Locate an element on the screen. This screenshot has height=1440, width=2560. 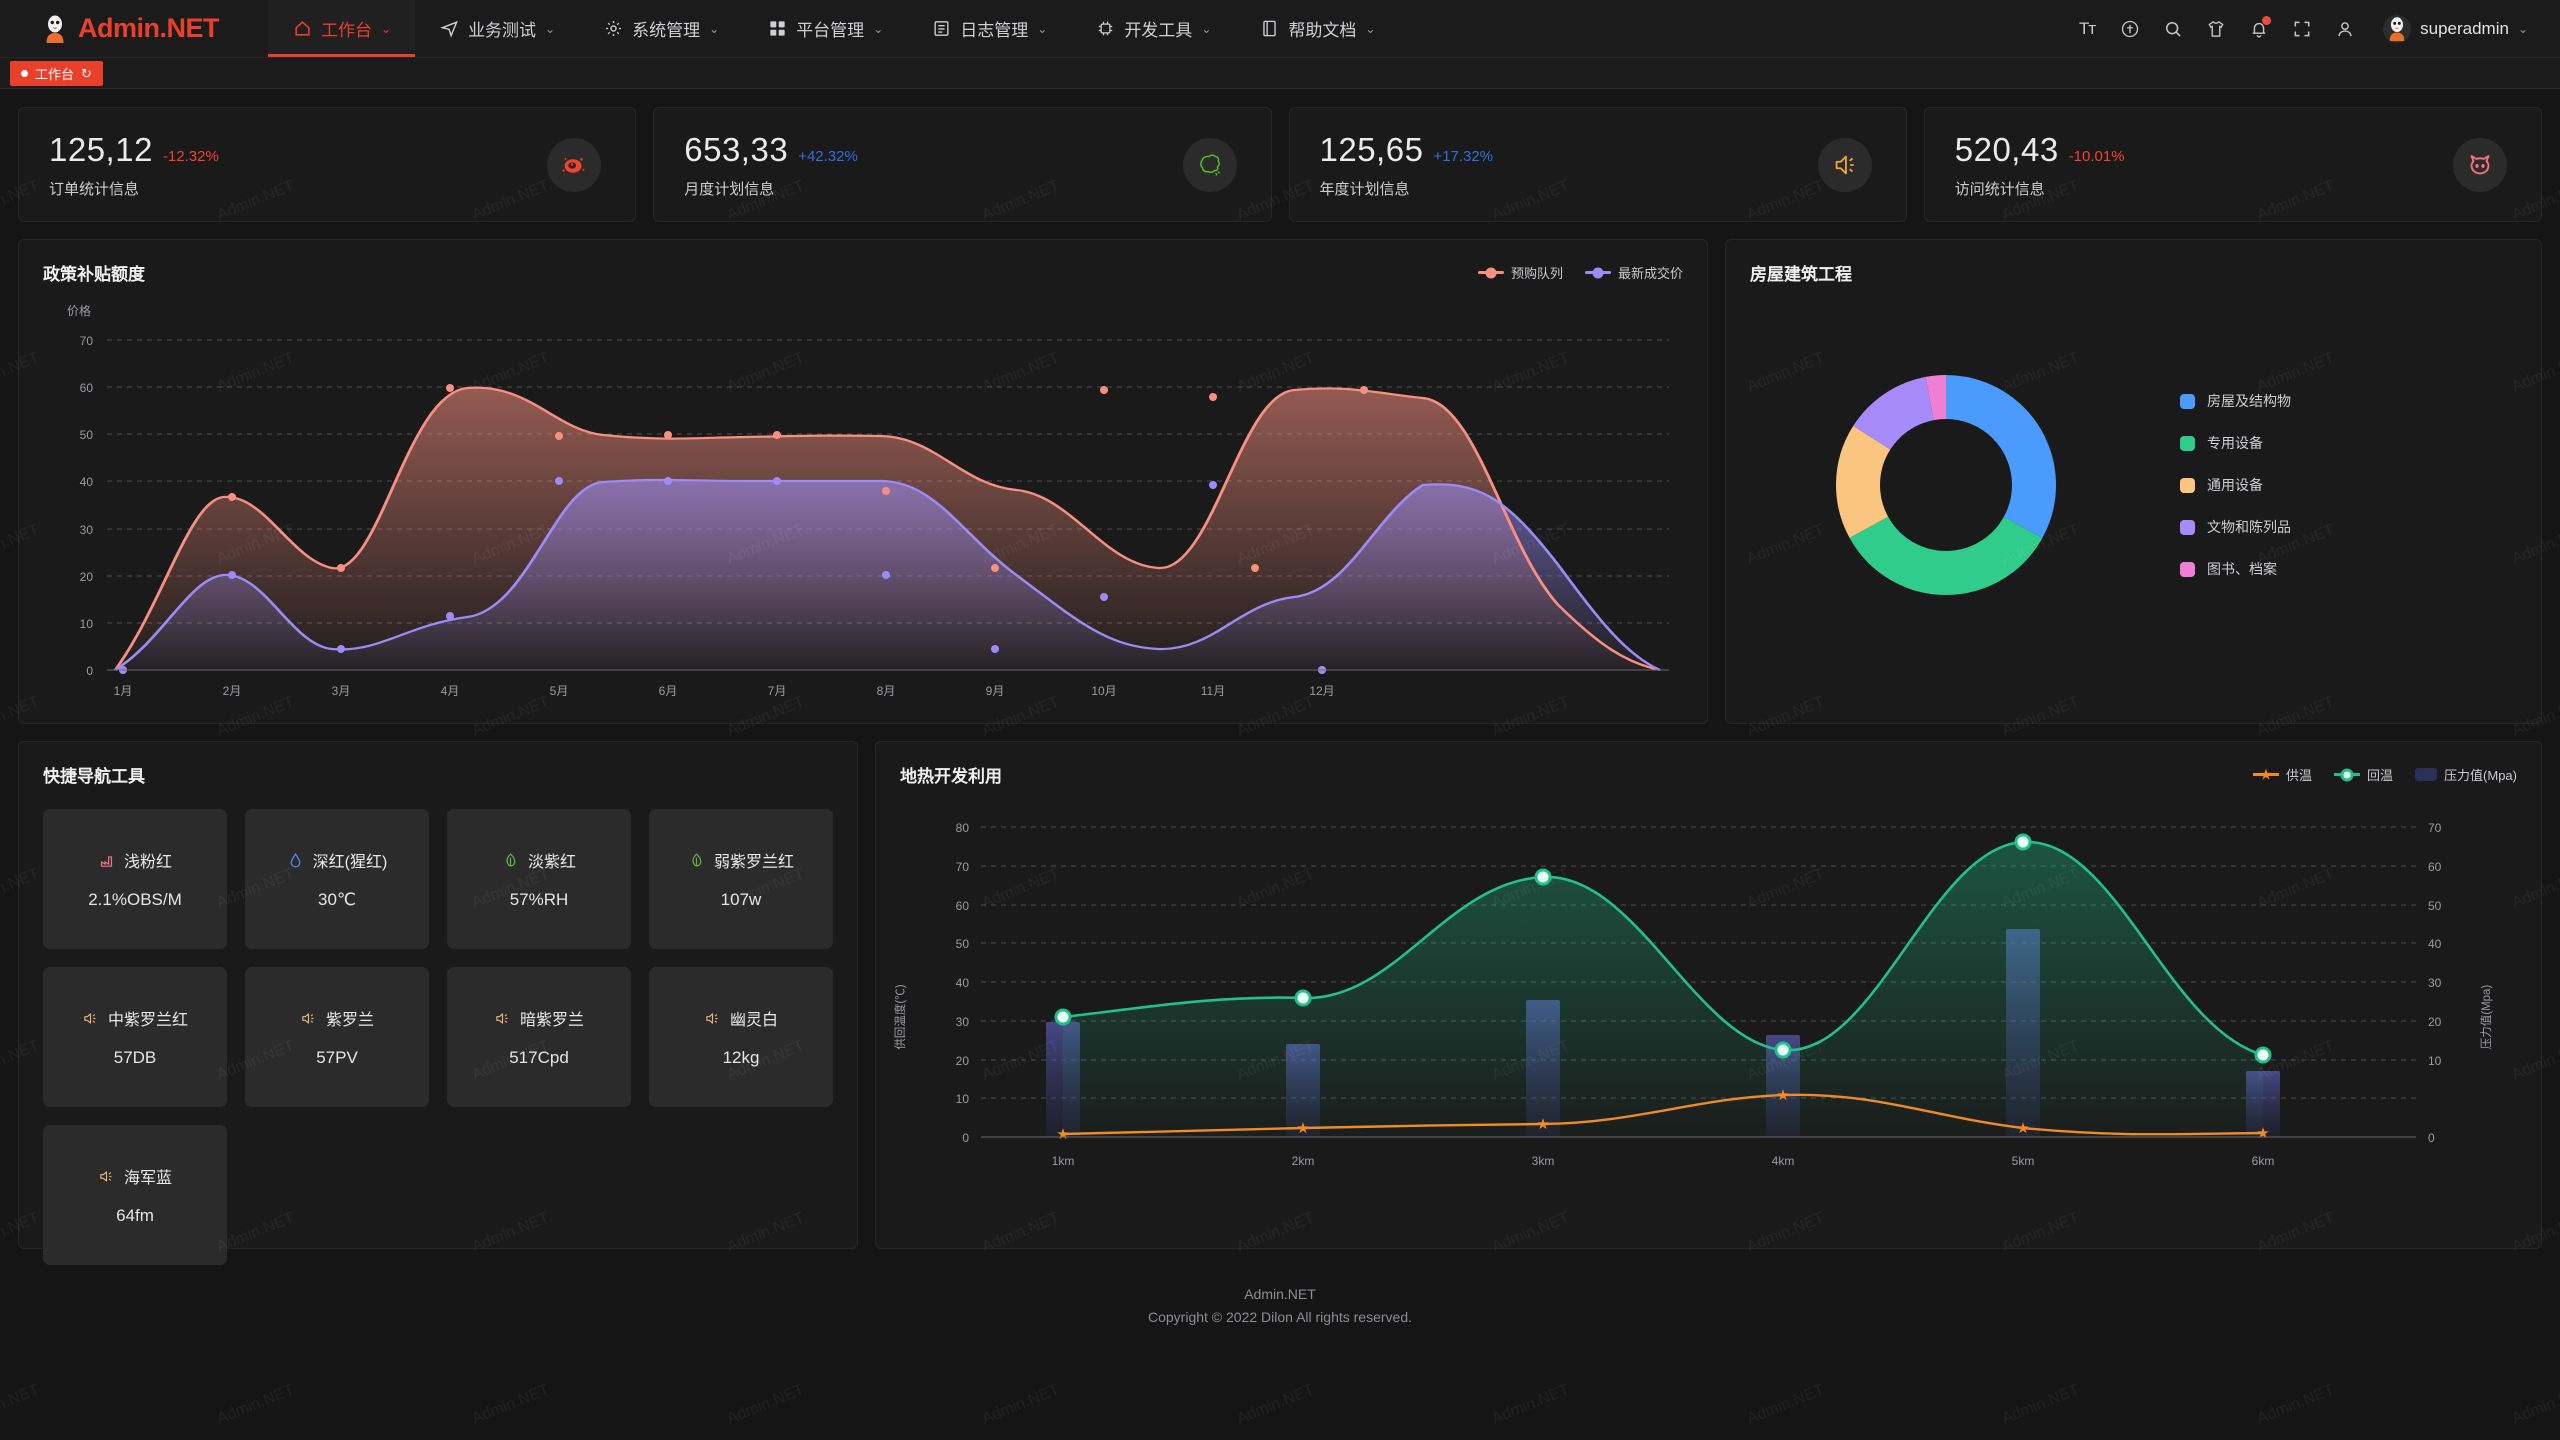
stat-card-visits: 520,43 -10.01% 访问统计信息 is located at coordinates (2232, 164).